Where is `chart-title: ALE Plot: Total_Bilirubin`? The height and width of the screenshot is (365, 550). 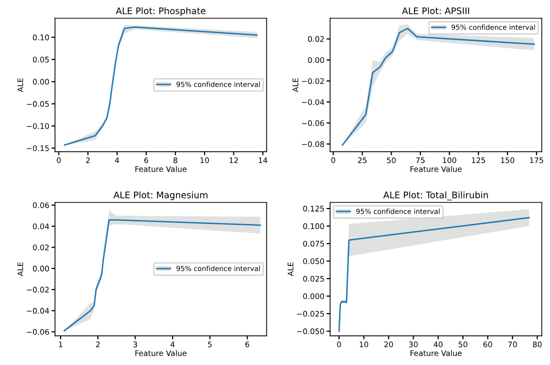 chart-title: ALE Plot: Total_Bilirubin is located at coordinates (435, 195).